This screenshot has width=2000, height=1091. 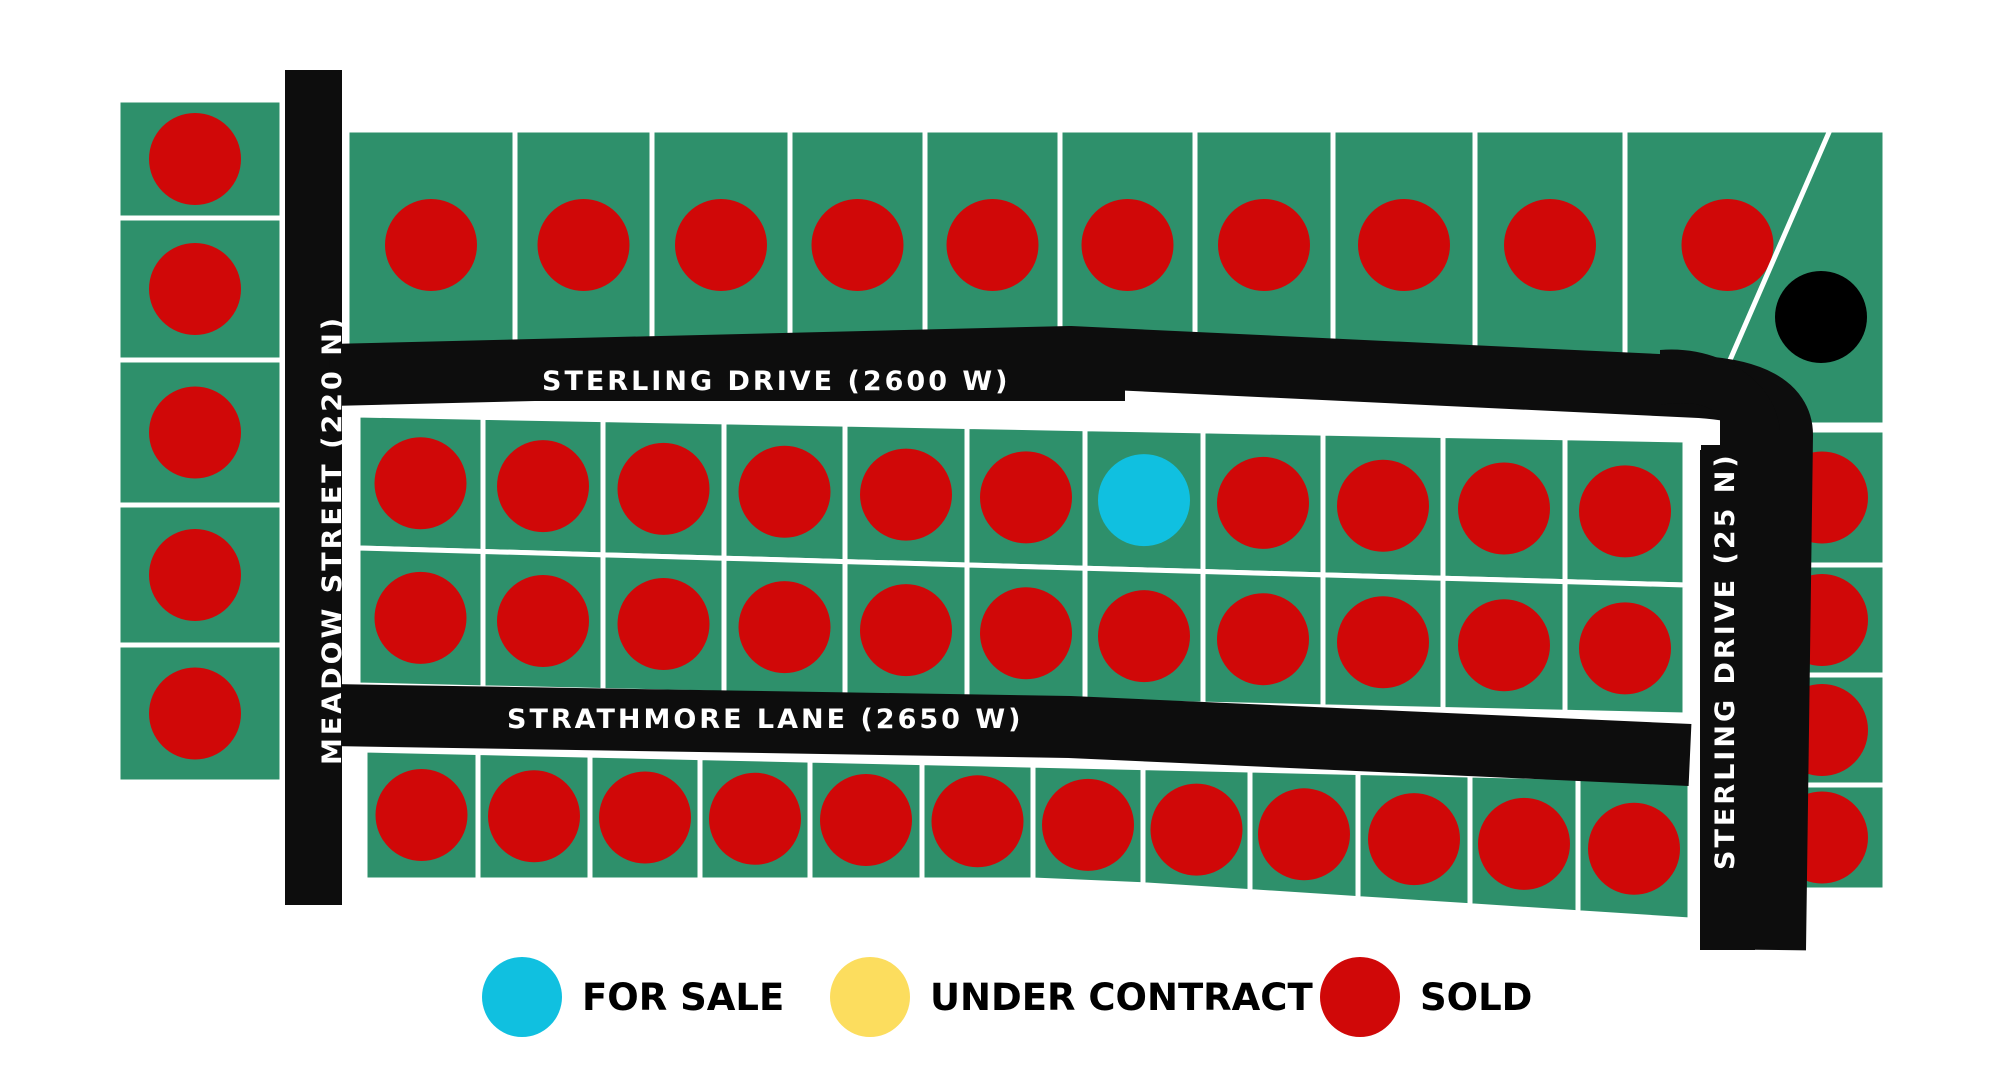 I want to click on sterling-drive-25n-label-plate, so click(x=1721, y=660).